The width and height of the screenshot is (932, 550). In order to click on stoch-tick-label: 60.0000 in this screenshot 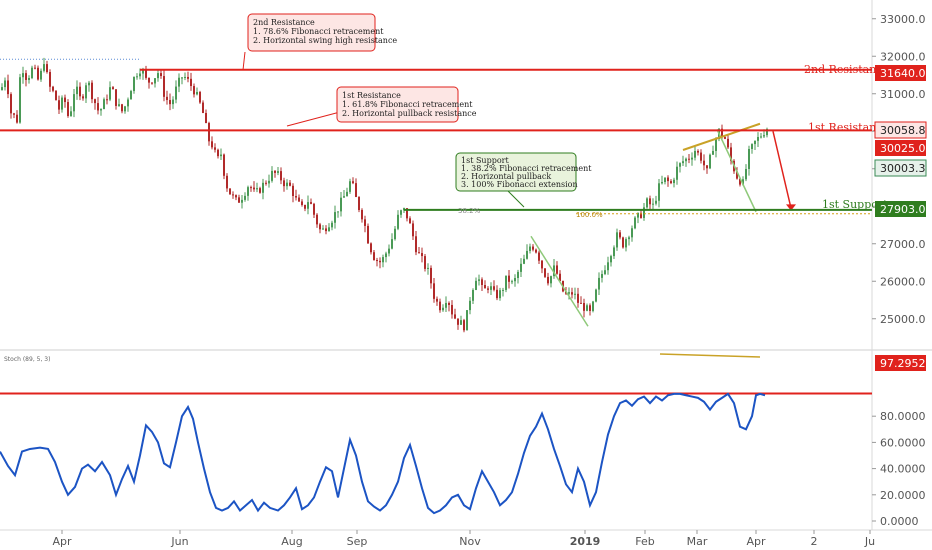, I will do `click(903, 442)`.